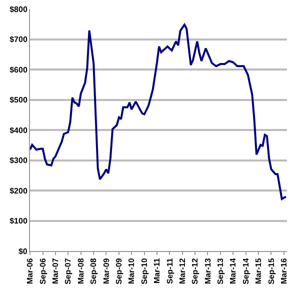 This screenshot has height=293, width=293. What do you see at coordinates (259, 271) in the screenshot?
I see `x-tick-label: Mar-15` at bounding box center [259, 271].